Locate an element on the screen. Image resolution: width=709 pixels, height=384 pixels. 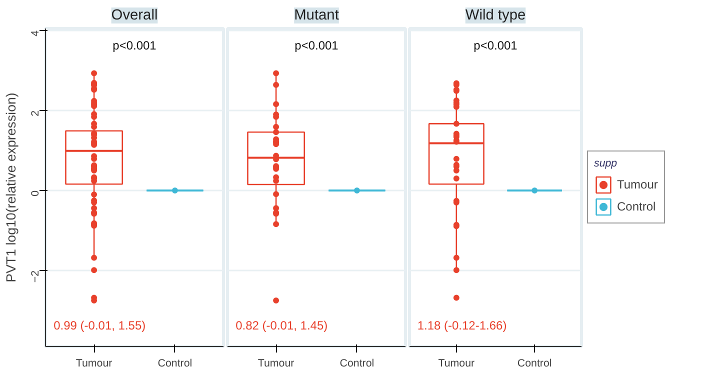
chart-title: Mutant is located at coordinates (316, 16).